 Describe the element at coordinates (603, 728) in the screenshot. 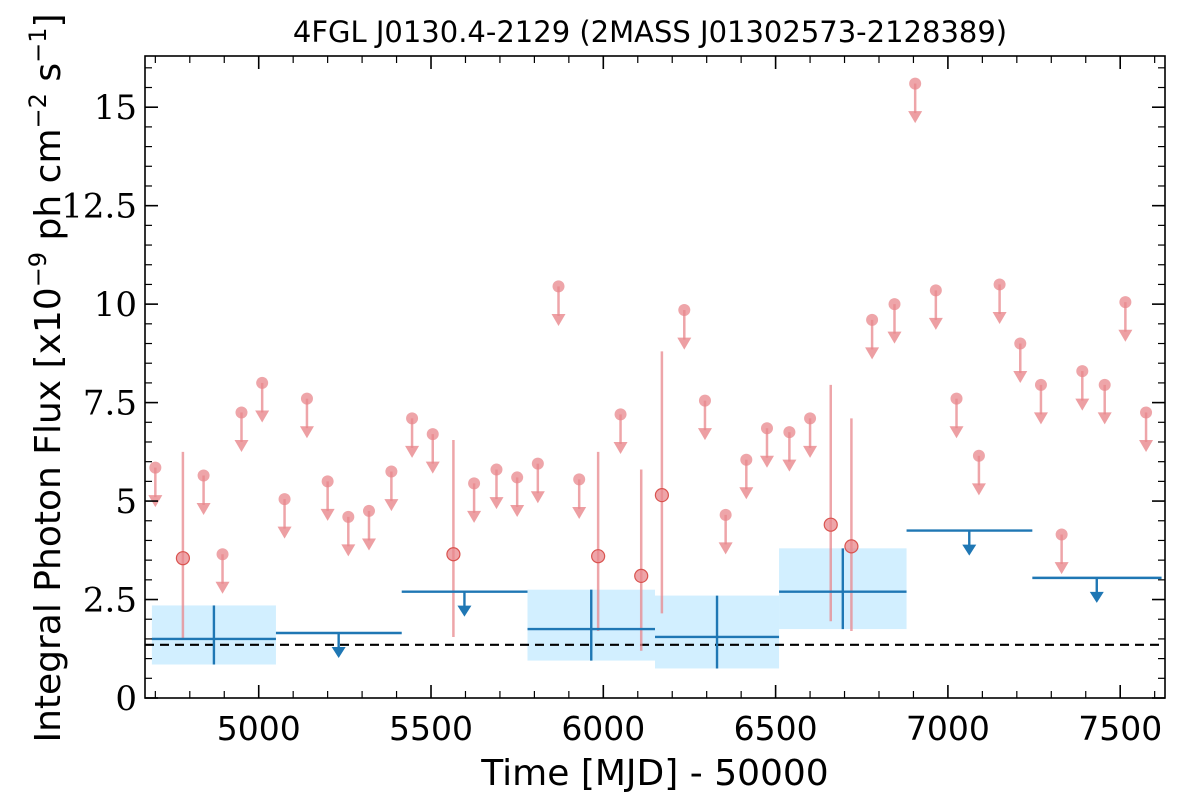

I see `x-tick-label: 6000` at that location.